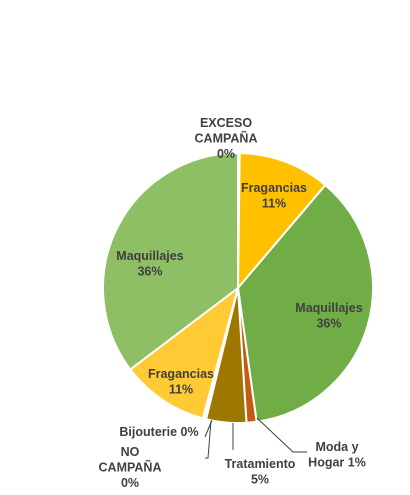  I want to click on data-label-line: 5%, so click(260, 480).